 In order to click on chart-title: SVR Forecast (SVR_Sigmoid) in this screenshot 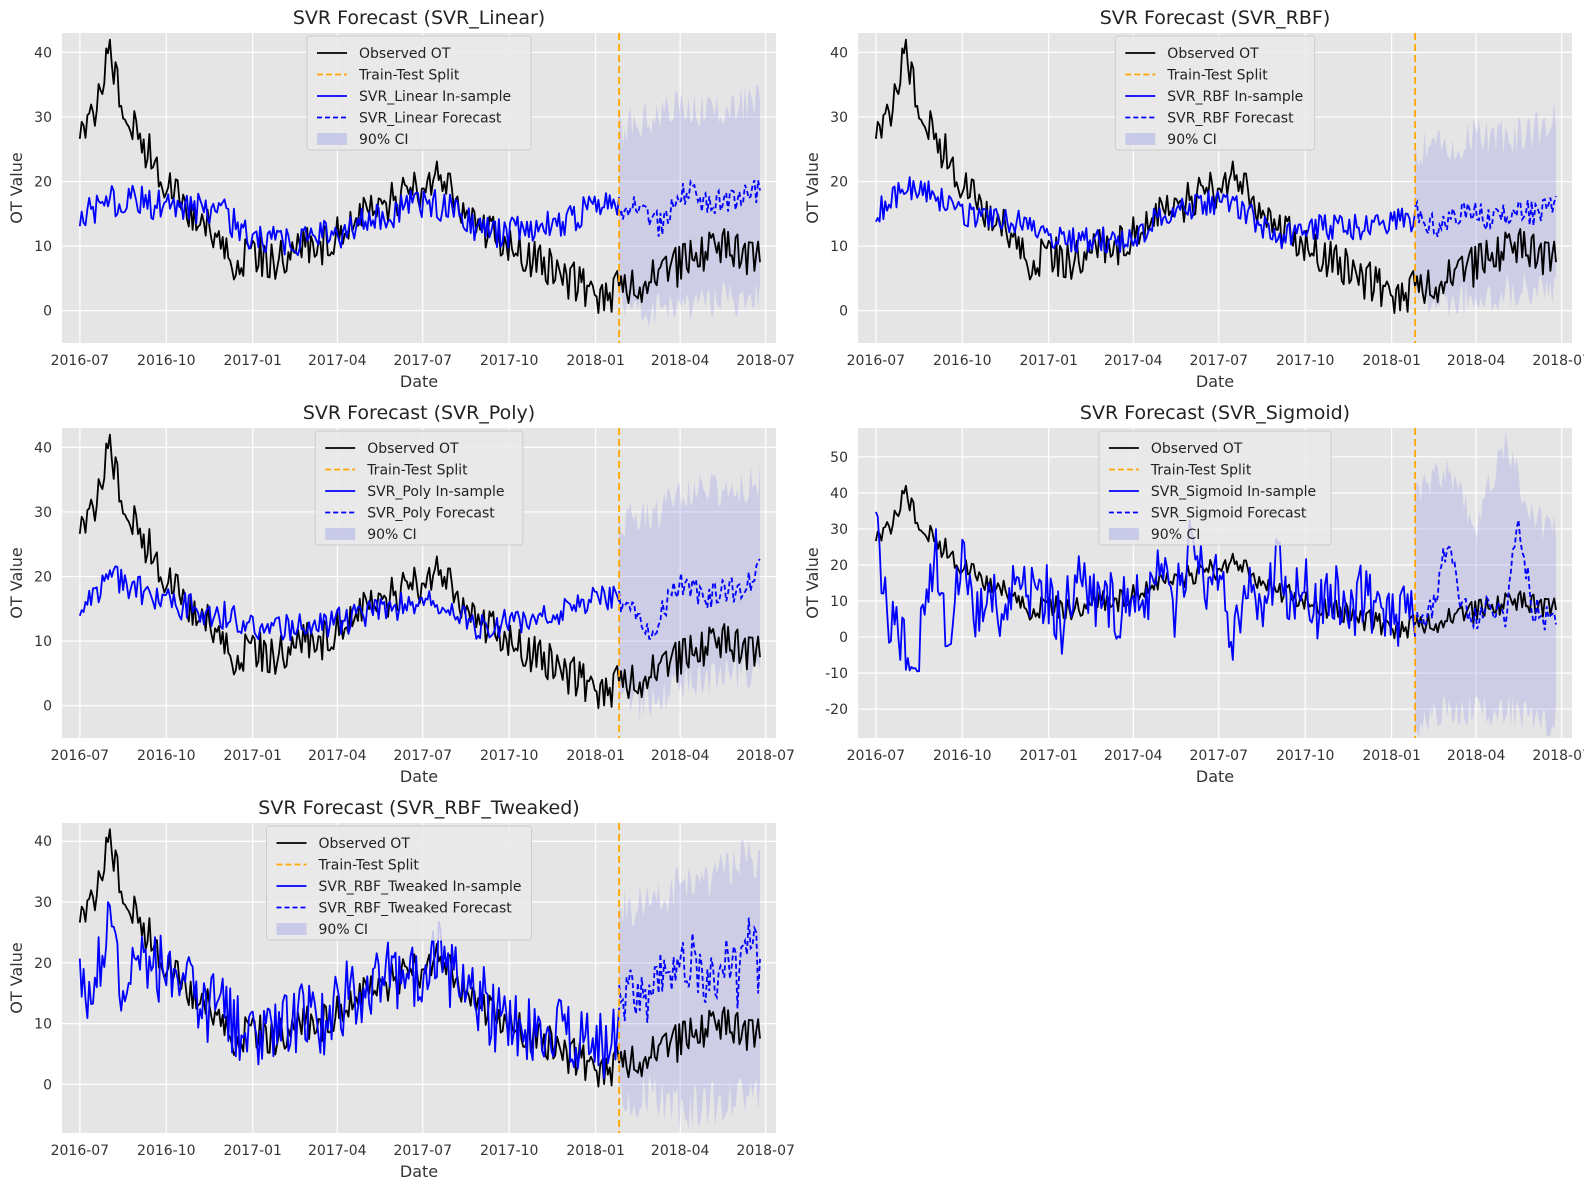, I will do `click(1215, 413)`.